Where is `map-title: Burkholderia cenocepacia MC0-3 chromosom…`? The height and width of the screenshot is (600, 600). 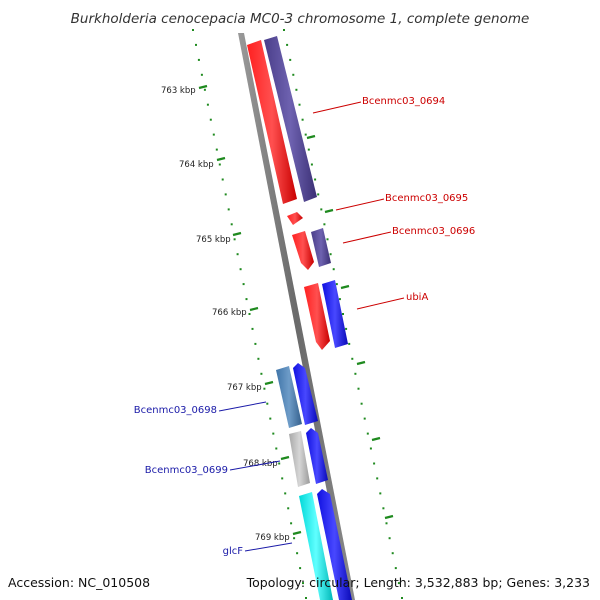 map-title: Burkholderia cenocepacia MC0-3 chromosom… is located at coordinates (300, 19).